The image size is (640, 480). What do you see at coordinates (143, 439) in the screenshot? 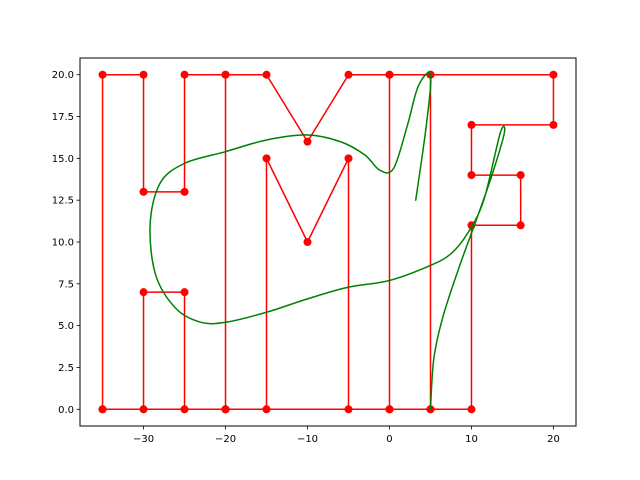
I see `x-tick-label: −30` at bounding box center [143, 439].